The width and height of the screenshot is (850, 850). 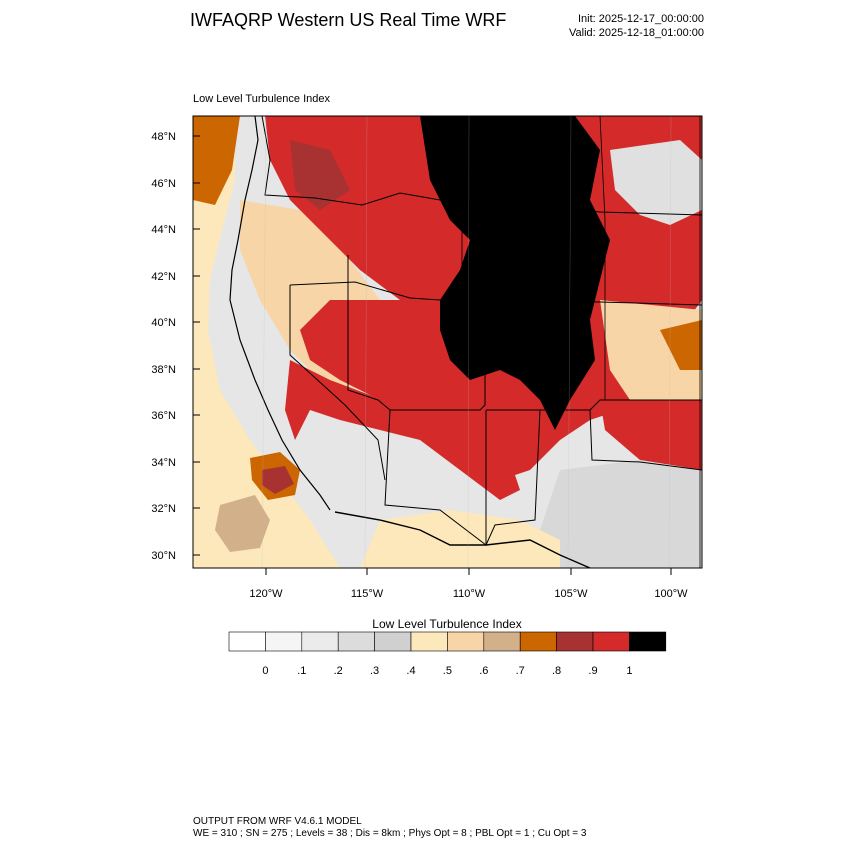 What do you see at coordinates (163, 556) in the screenshot?
I see `lat-label: 30°N` at bounding box center [163, 556].